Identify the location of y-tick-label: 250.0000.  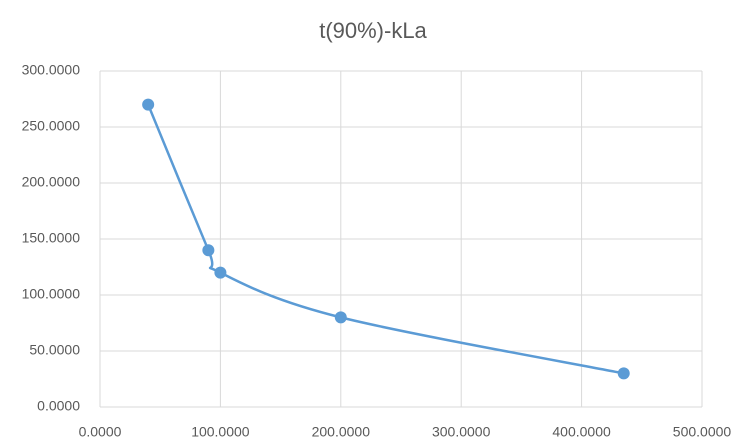
(51, 126).